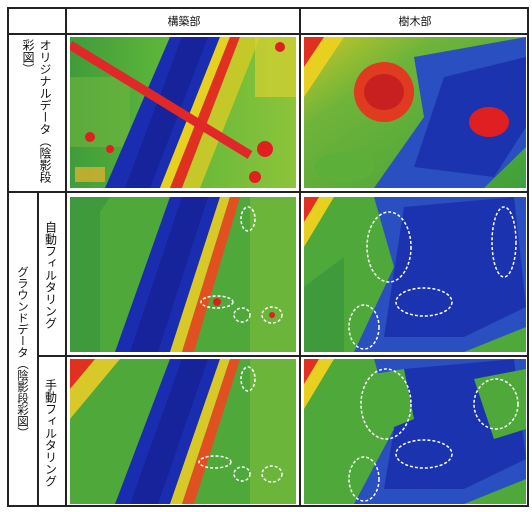  I want to click on row-label-auto-text: 自動フィルタリング, so click(50, 275).